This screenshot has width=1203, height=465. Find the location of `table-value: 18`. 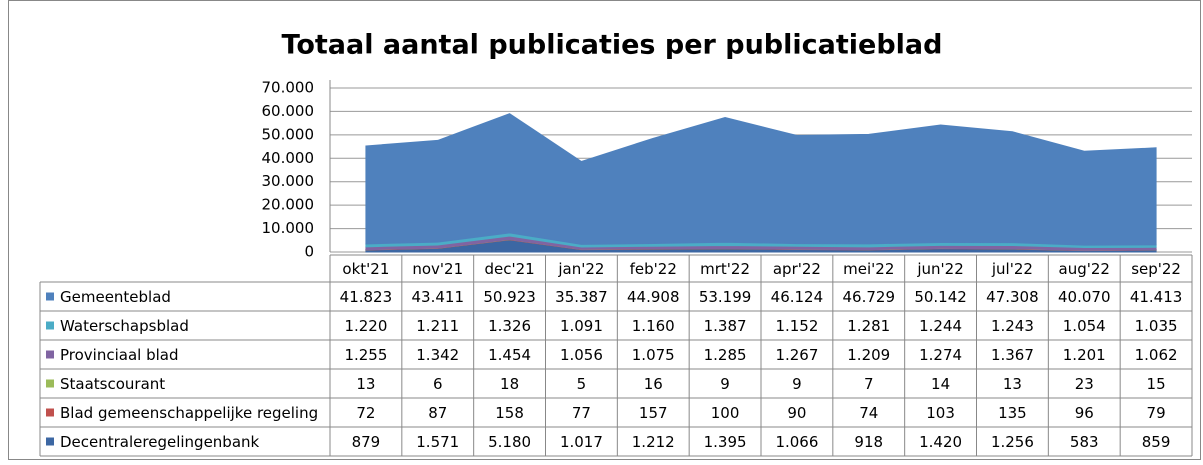

table-value: 18 is located at coordinates (509, 384).